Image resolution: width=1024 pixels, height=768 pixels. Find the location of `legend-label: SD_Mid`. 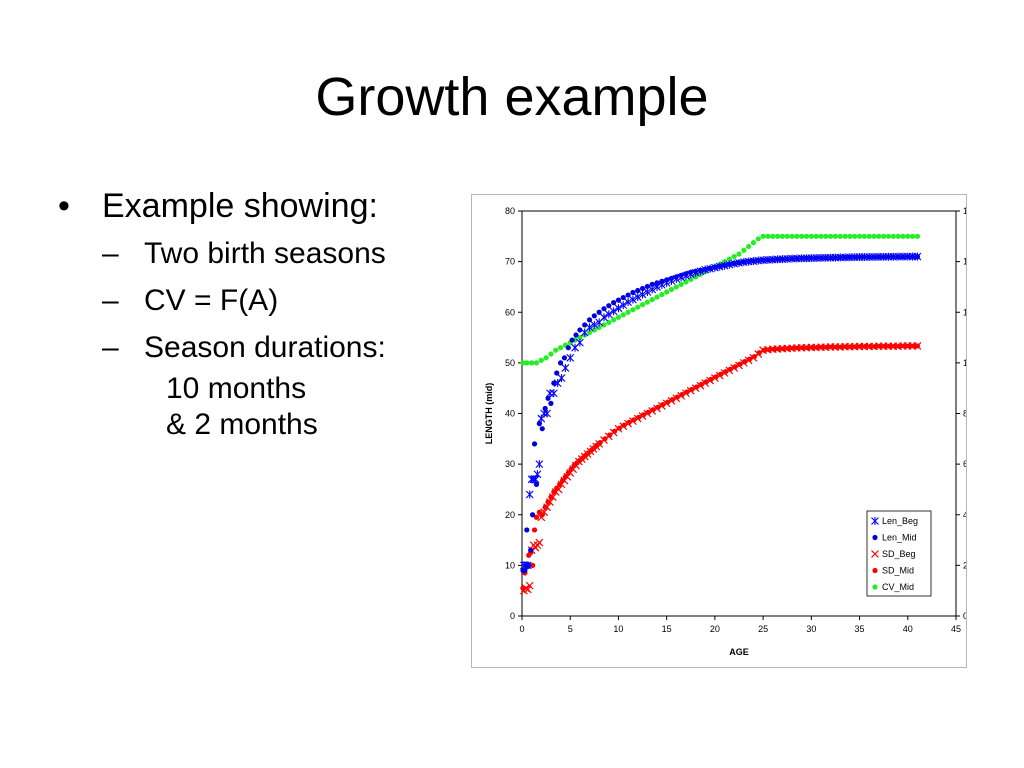

legend-label: SD_Mid is located at coordinates (898, 571).